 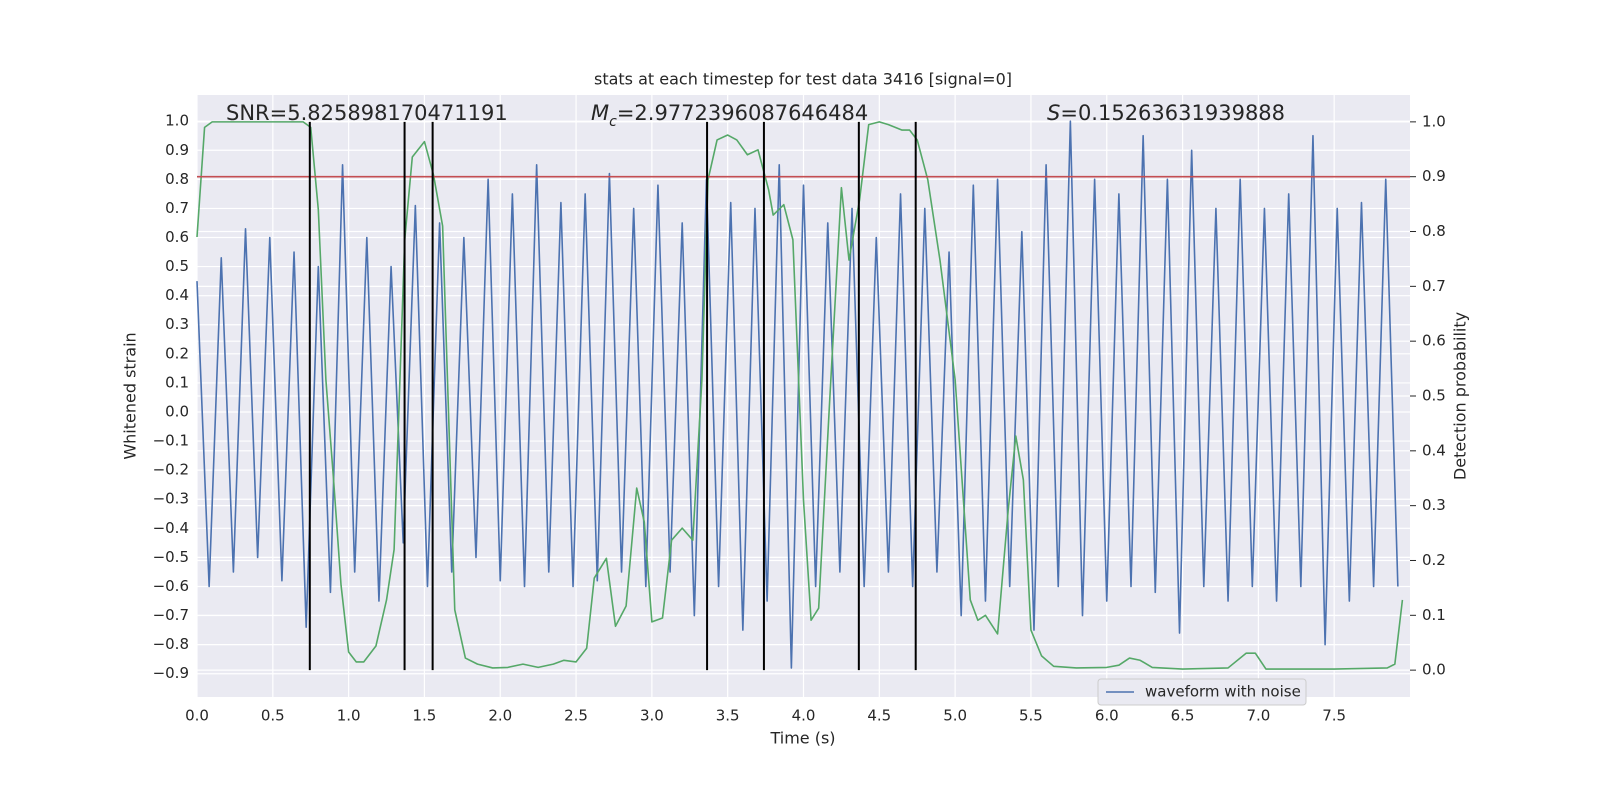 I want to click on y-tick-label: −0.1, so click(x=171, y=441).